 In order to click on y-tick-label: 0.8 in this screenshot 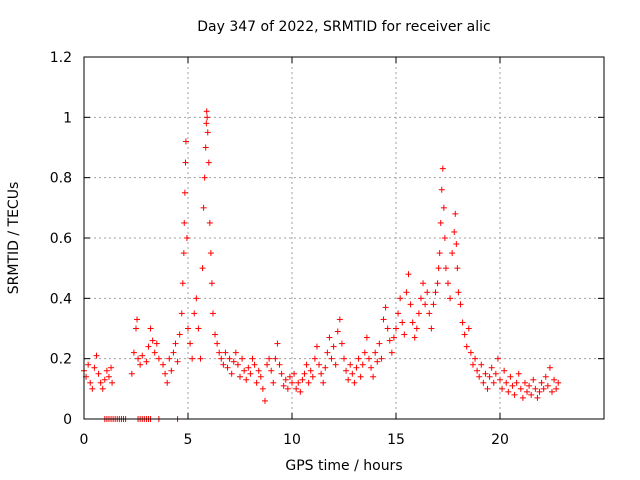, I will do `click(61, 179)`.